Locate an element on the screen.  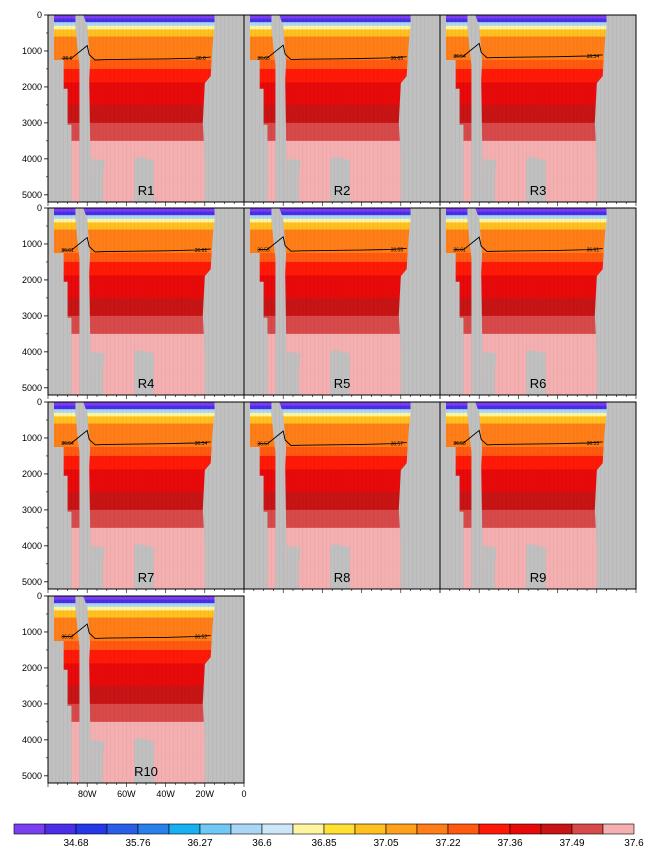
colorbar-label: 36.85 is located at coordinates (323, 843).